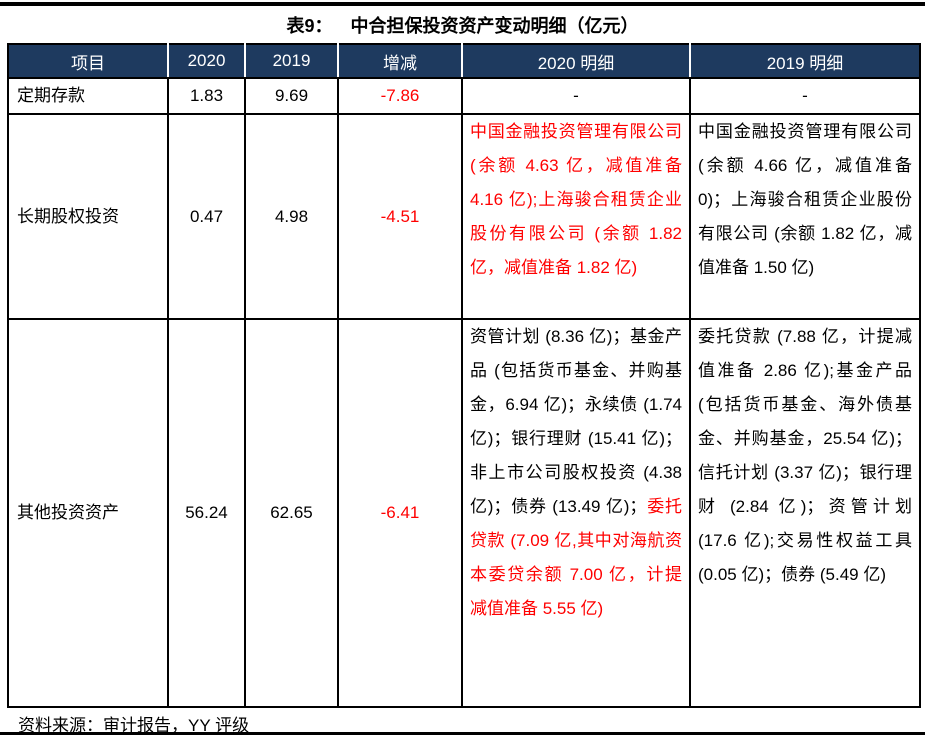 The width and height of the screenshot is (925, 736). I want to click on table-title-text: 中合担保投资资产变动明细（亿元）, so click(494, 25).